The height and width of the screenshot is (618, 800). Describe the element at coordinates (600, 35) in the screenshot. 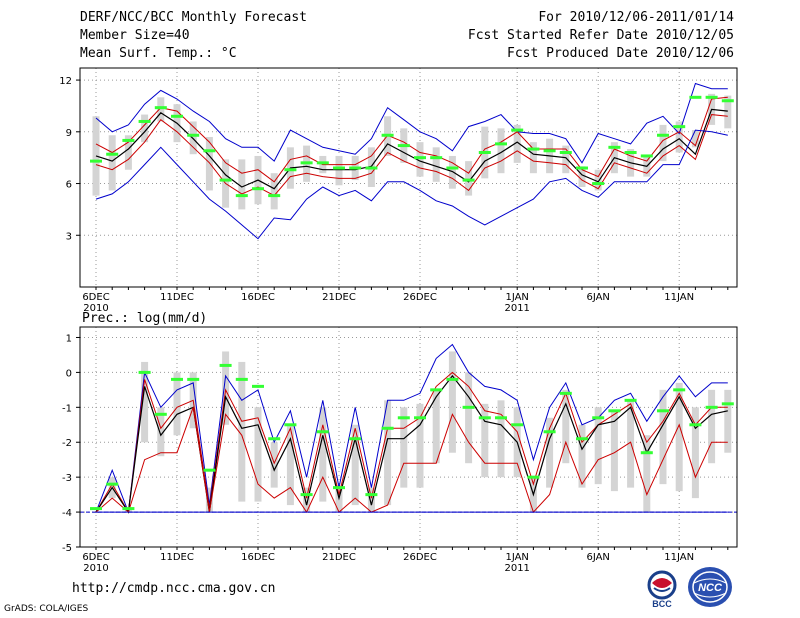

I see `fcst-started-date: Fcst Started Refer Date 2010/12/05` at that location.